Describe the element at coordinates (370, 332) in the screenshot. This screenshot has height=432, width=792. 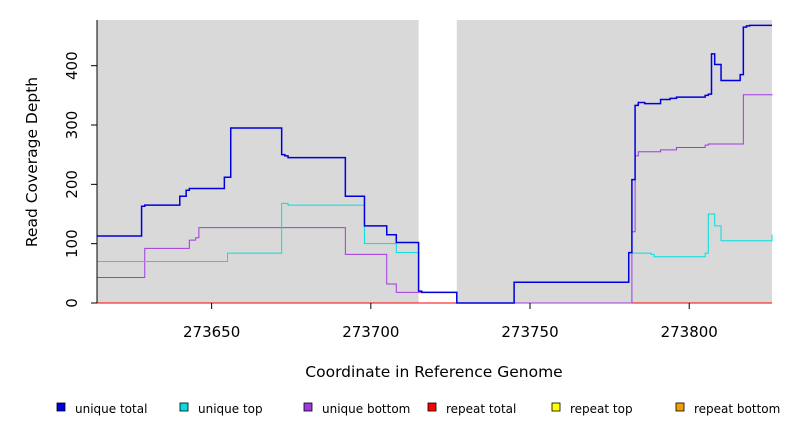
I see `x-tick-label: 273700` at that location.